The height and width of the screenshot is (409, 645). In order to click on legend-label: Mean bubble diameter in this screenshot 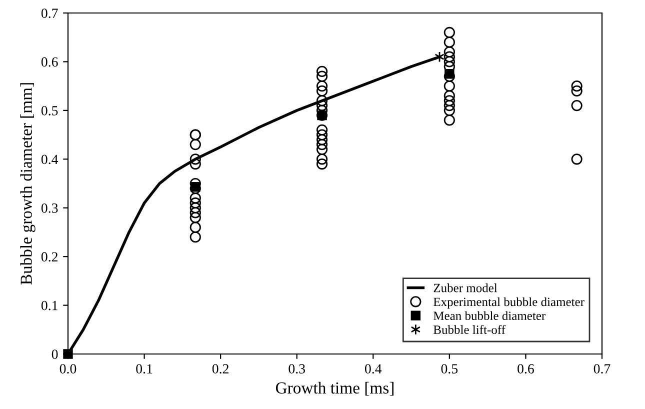, I will do `click(490, 315)`.